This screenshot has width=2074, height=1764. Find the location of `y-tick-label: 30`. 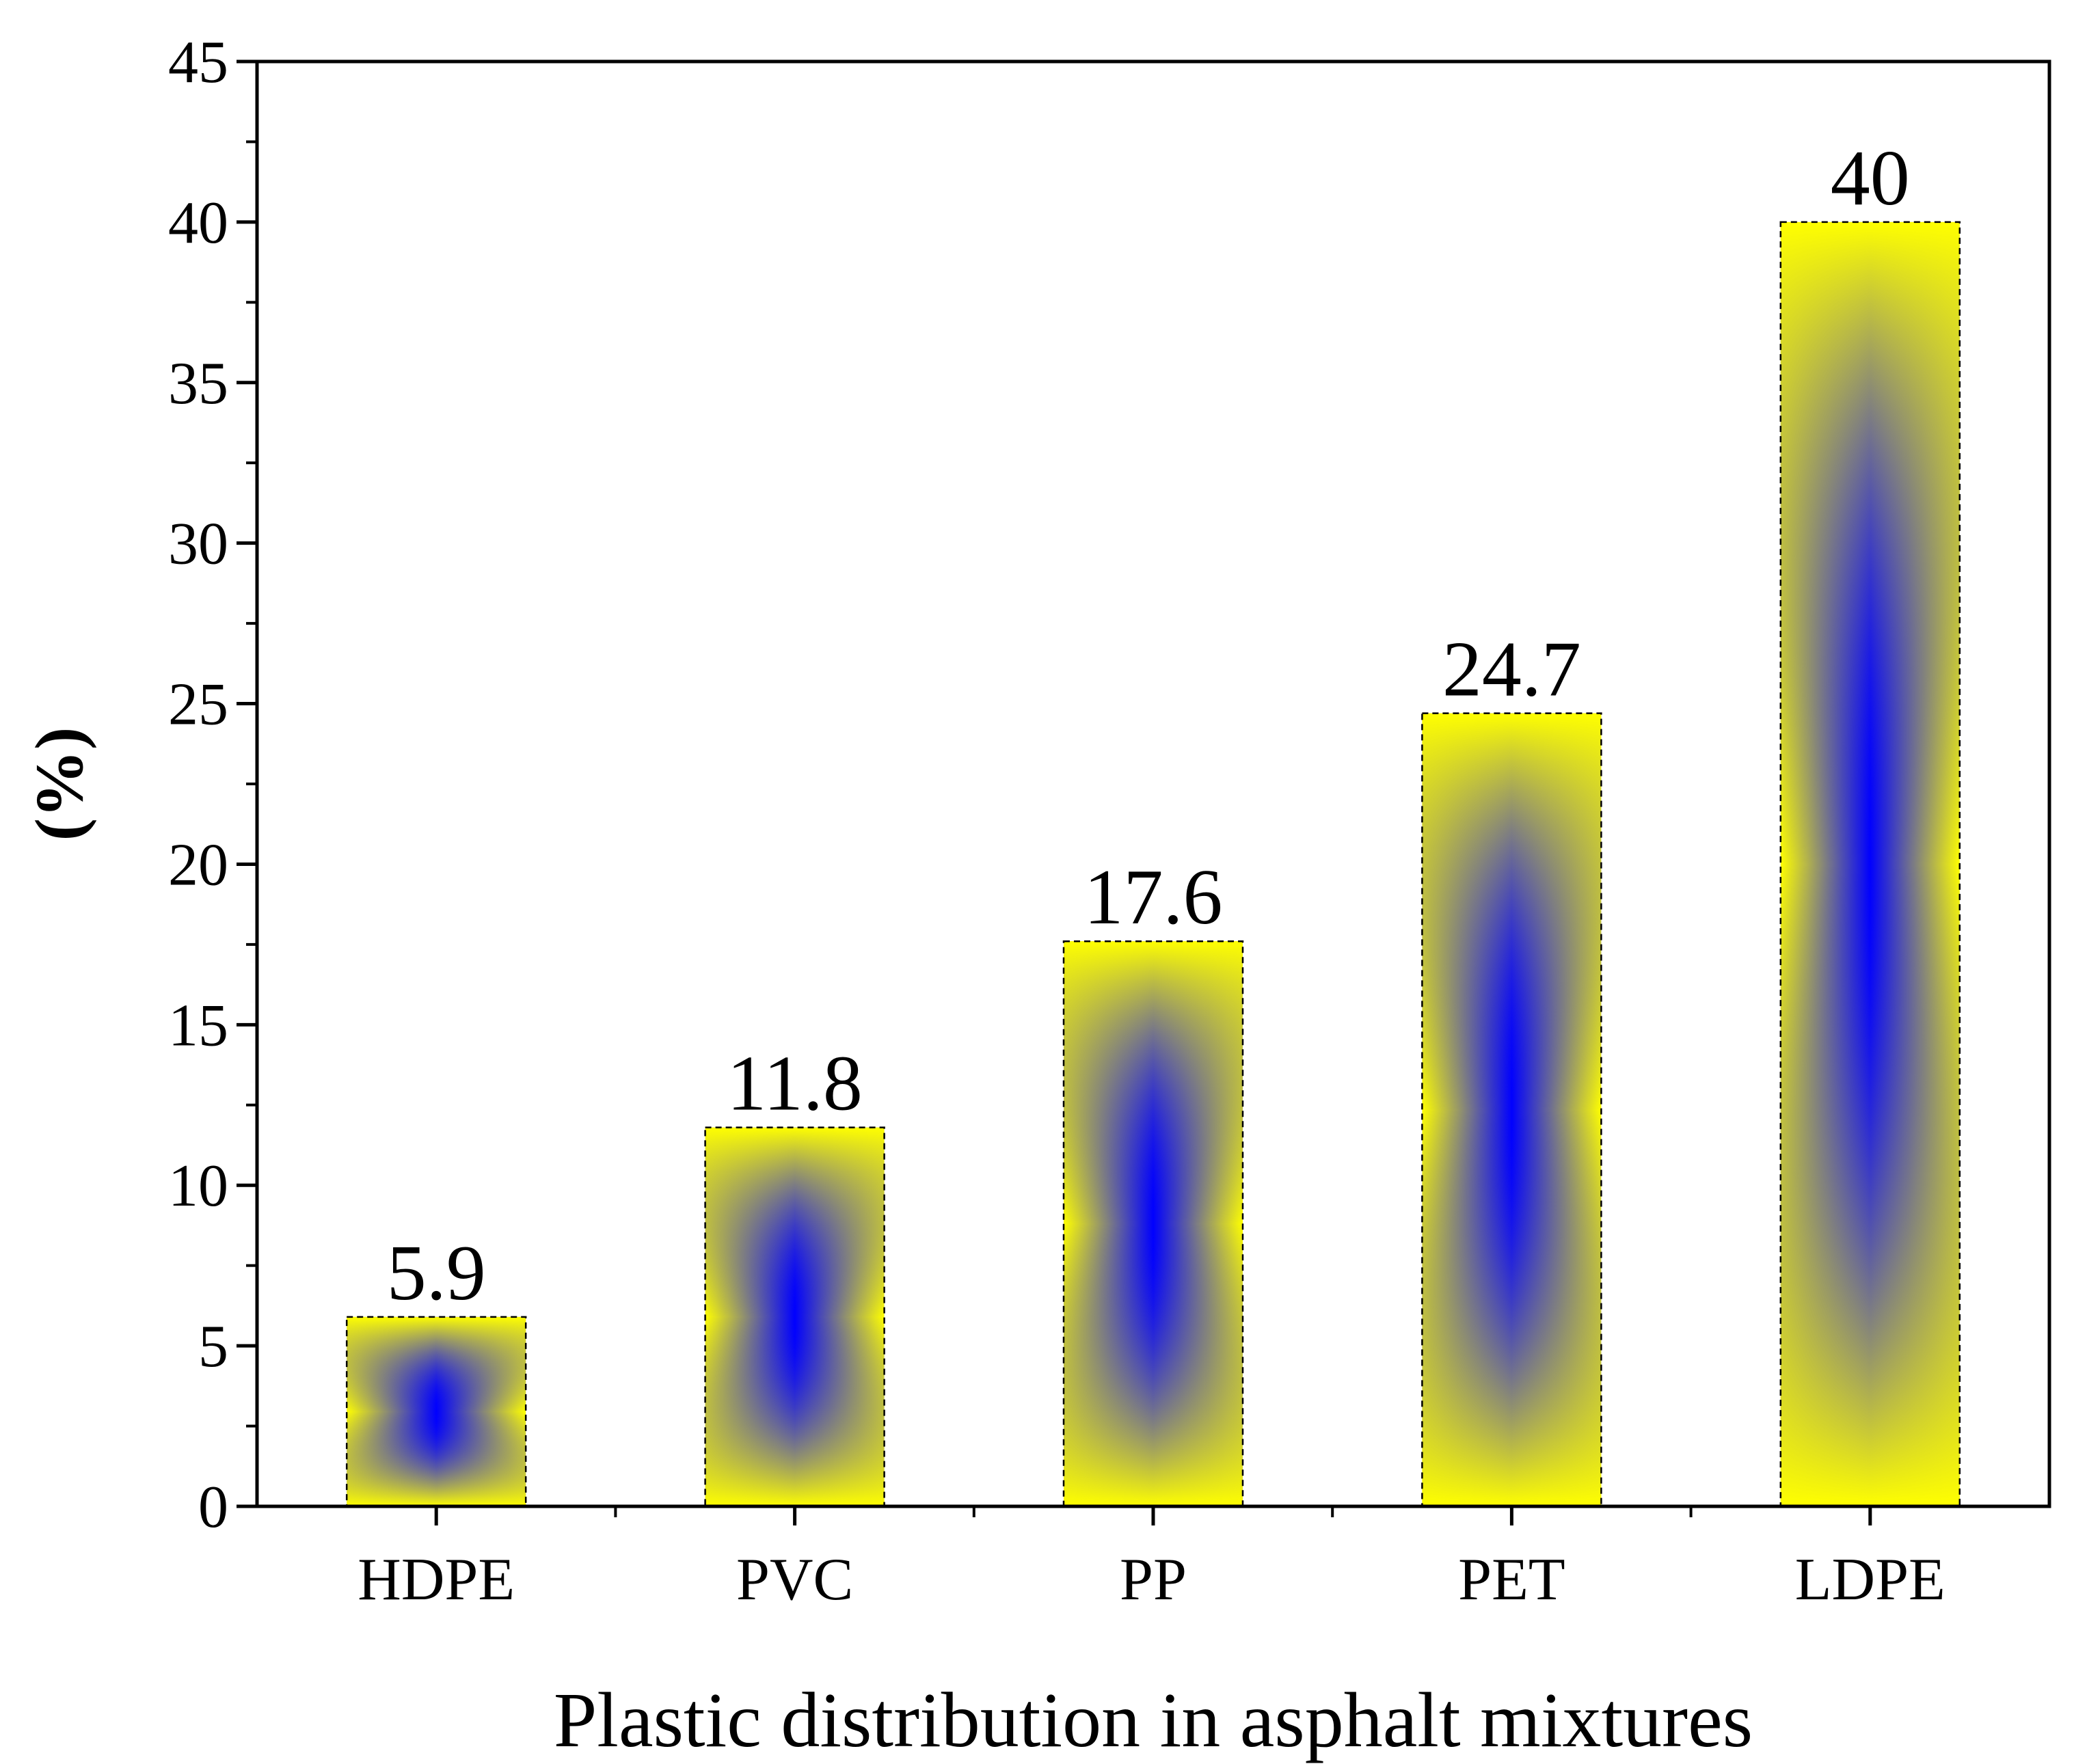

y-tick-label: 30 is located at coordinates (198, 544).